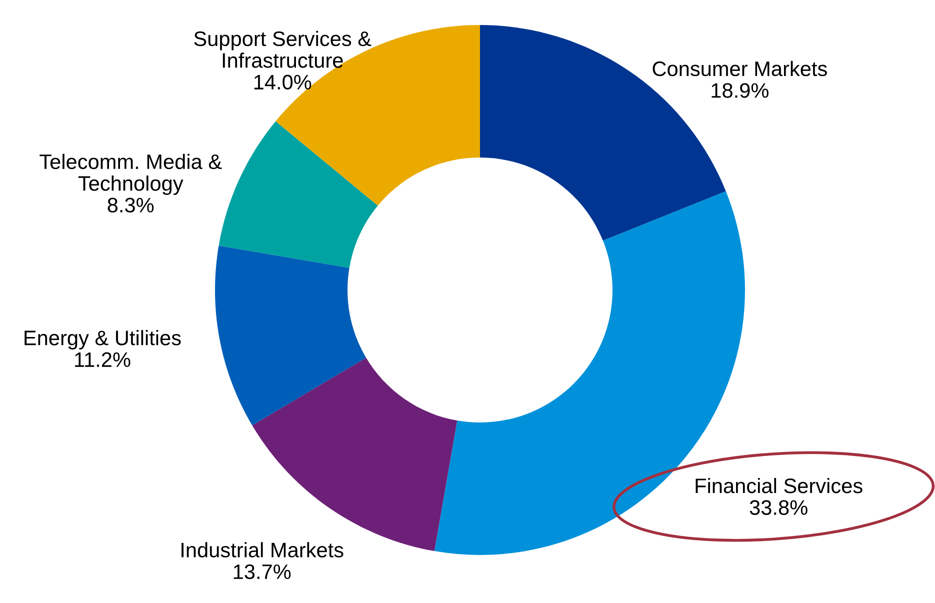 Image resolution: width=935 pixels, height=603 pixels. Describe the element at coordinates (263, 550) in the screenshot. I see `slice-label: Industrial Markets` at that location.